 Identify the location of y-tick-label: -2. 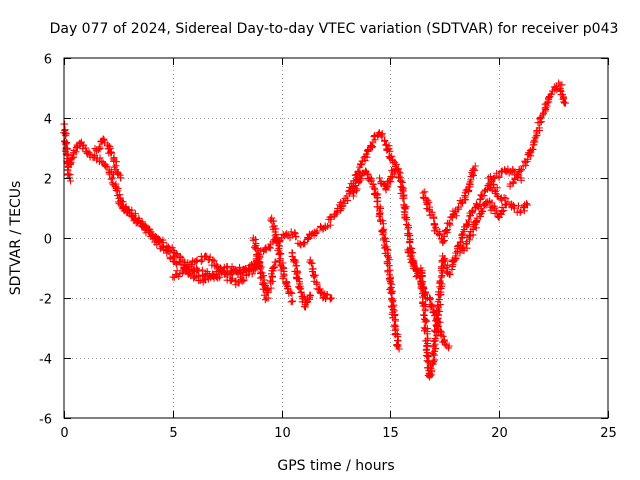
(45, 300).